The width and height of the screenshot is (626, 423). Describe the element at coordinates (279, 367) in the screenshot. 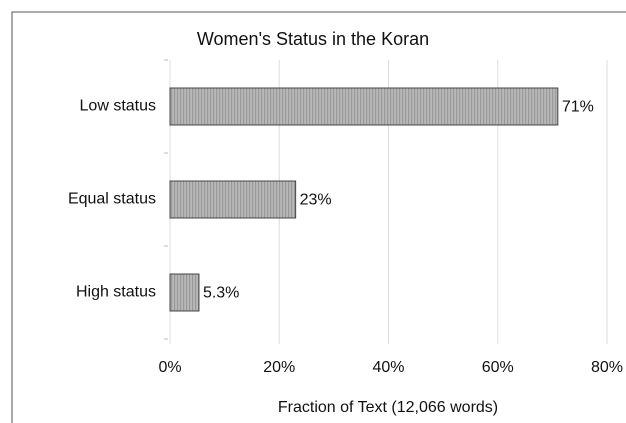

I see `x-tick-label: 20%` at that location.